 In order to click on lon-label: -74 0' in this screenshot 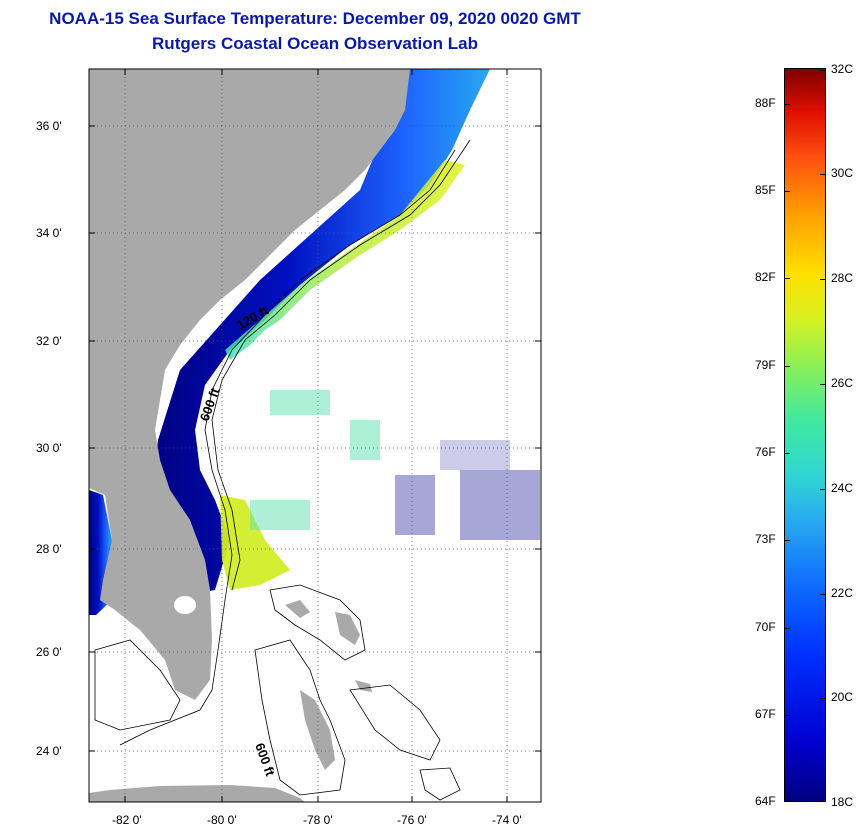, I will do `click(507, 820)`.